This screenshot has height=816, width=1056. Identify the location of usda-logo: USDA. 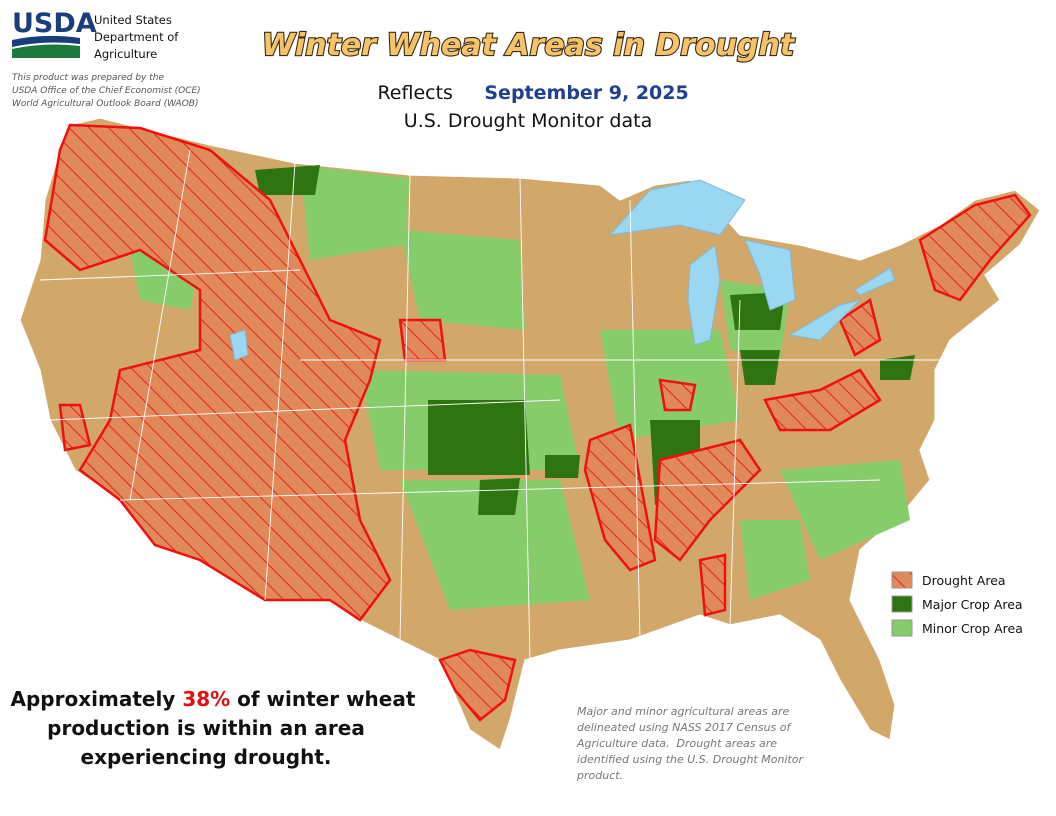
(54, 33).